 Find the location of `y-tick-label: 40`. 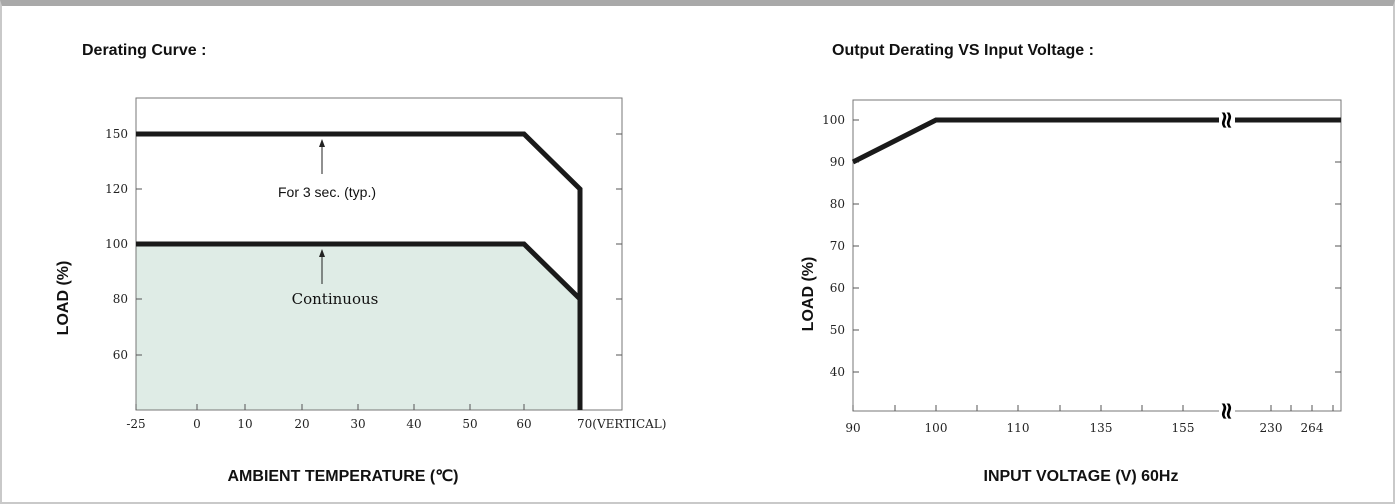

y-tick-label: 40 is located at coordinates (837, 372).